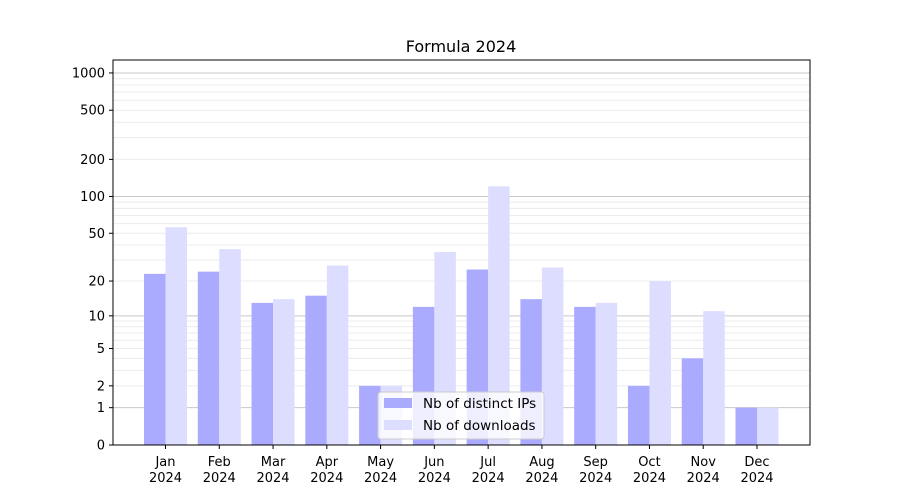 The image size is (900, 504). Describe the element at coordinates (92, 160) in the screenshot. I see `y-tick-label: 200` at that location.